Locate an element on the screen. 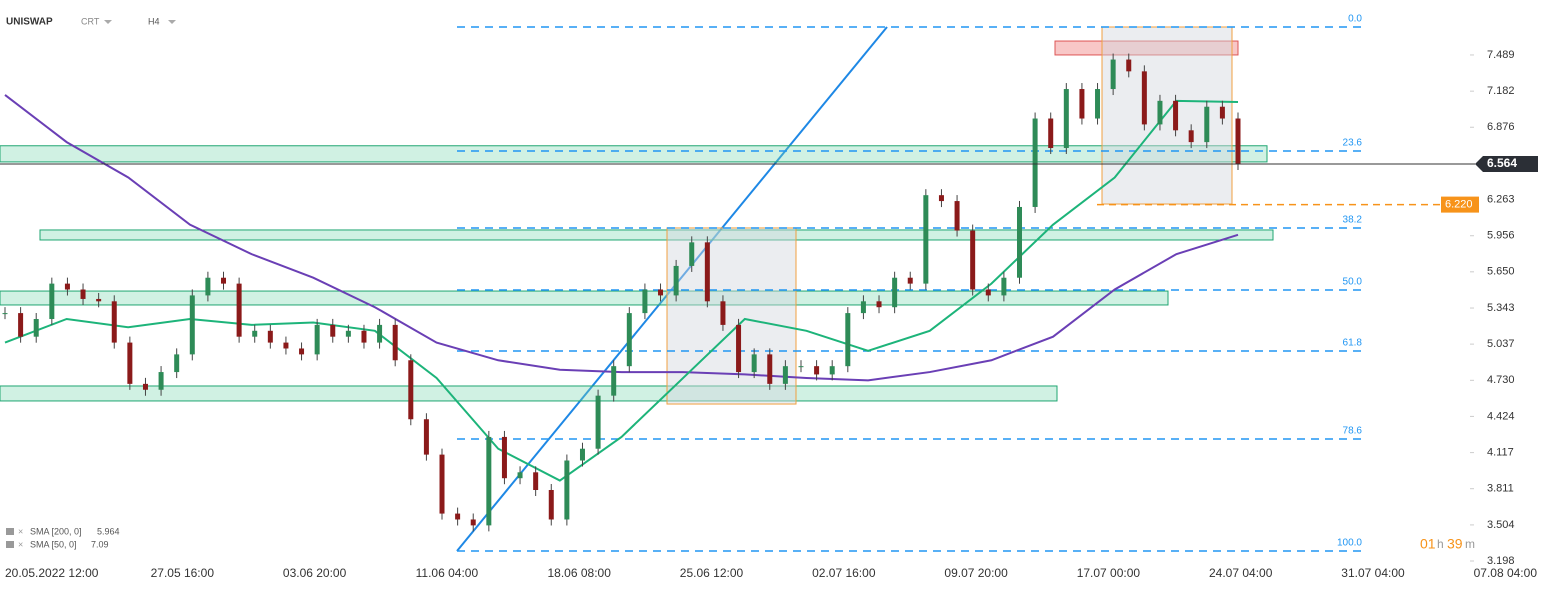 The width and height of the screenshot is (1546, 590). x-tick-label: 03.06 20:00 is located at coordinates (315, 573).